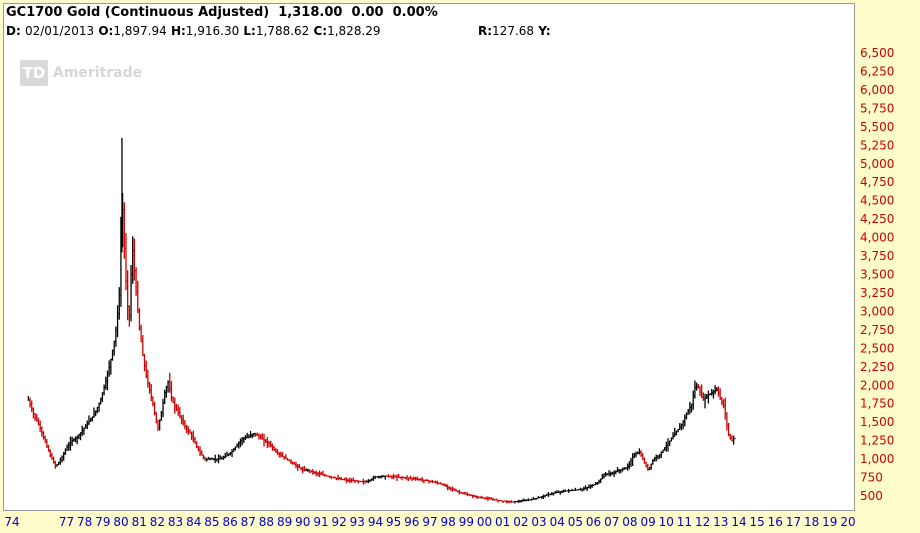  I want to click on range-readout: R:127.68 Y:, so click(514, 31).